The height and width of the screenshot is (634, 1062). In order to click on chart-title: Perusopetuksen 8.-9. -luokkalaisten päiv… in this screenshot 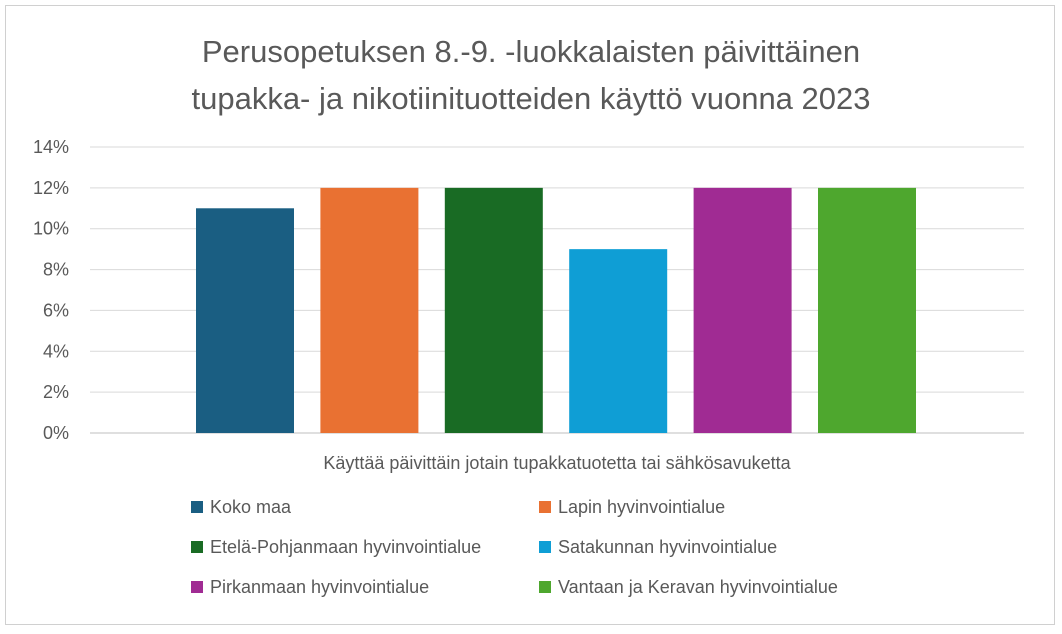, I will do `click(530, 75)`.